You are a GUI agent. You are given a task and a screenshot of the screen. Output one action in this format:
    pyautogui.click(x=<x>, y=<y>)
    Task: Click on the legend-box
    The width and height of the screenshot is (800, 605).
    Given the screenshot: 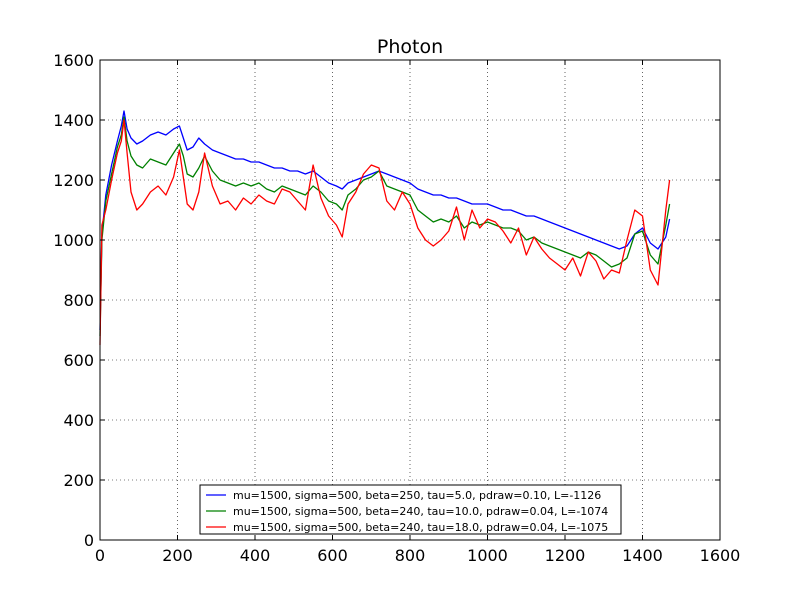 What is the action you would take?
    pyautogui.click(x=410, y=509)
    